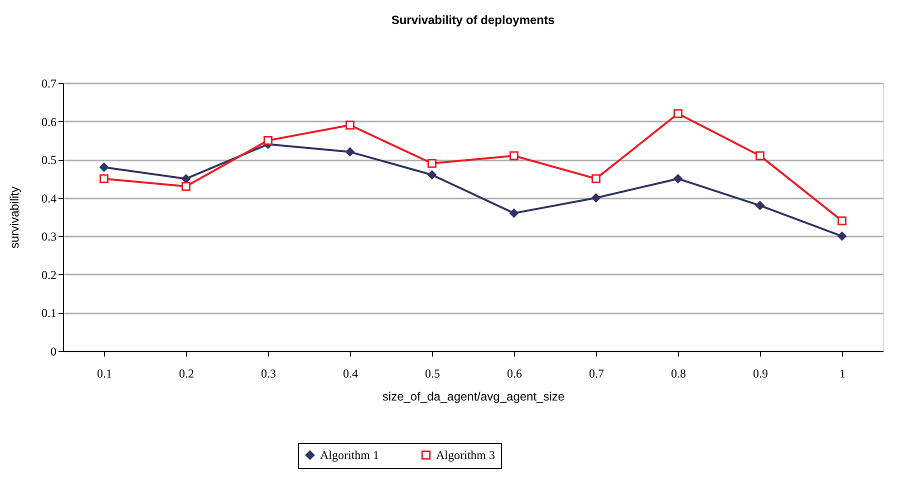 Image resolution: width=908 pixels, height=489 pixels. What do you see at coordinates (49, 198) in the screenshot?
I see `y-tick-label: 0.4` at bounding box center [49, 198].